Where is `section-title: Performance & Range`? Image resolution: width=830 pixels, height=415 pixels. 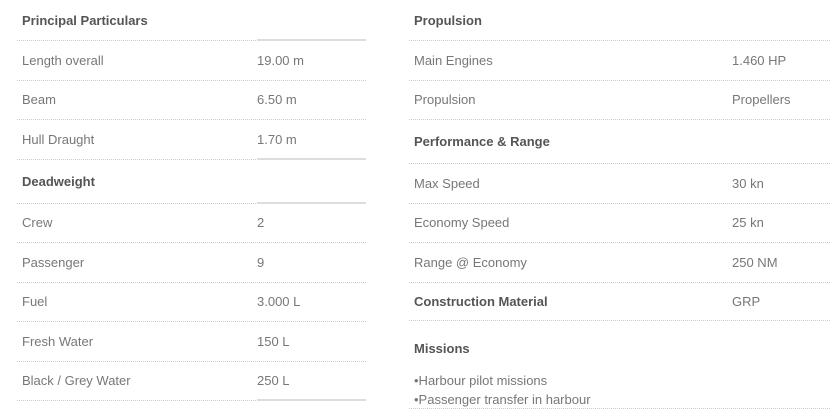
section-title: Performance & Range is located at coordinates (482, 141).